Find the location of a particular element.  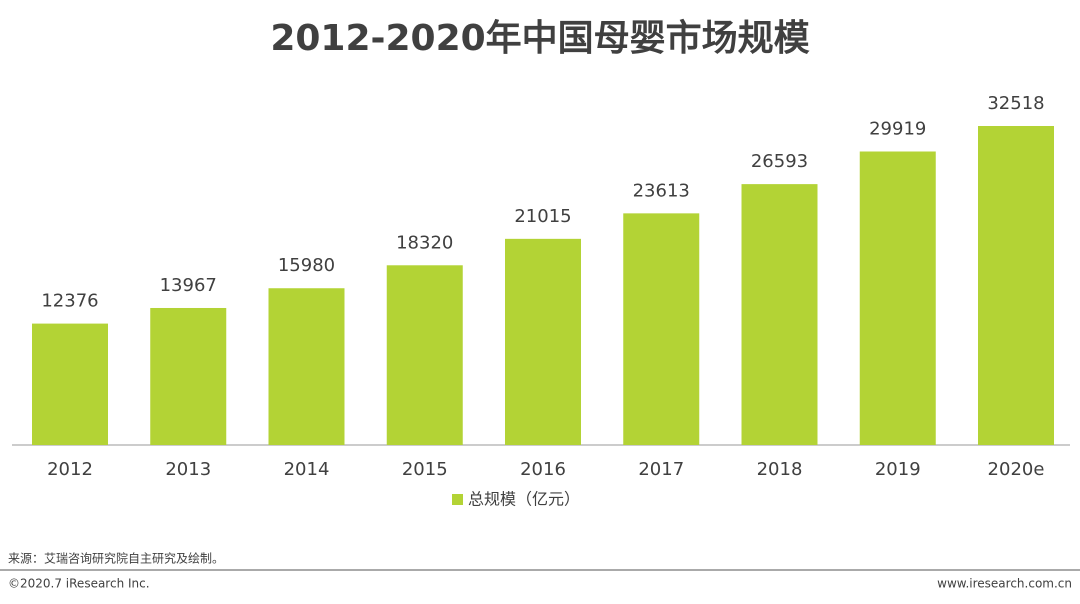

legend-swatch is located at coordinates (457, 499).